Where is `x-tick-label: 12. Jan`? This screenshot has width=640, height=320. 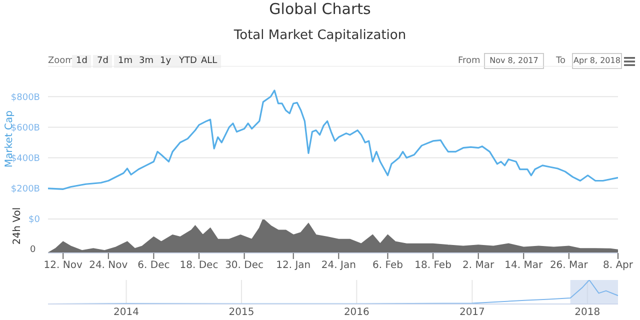
x-tick-label: 12. Jan is located at coordinates (293, 266).